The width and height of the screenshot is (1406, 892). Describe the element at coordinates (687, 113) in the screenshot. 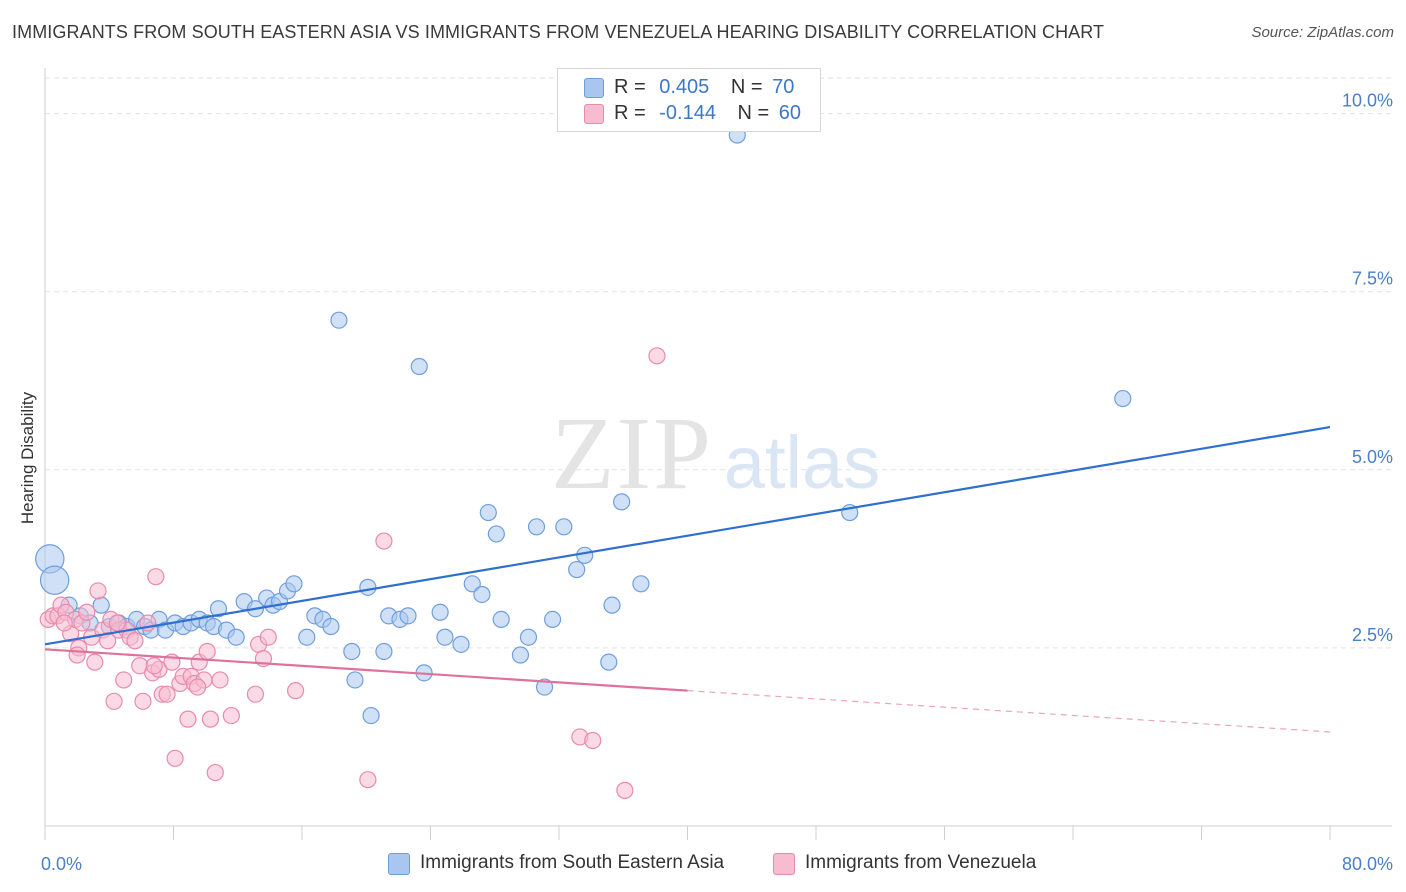

I see `legend-r-value: -0.144` at that location.